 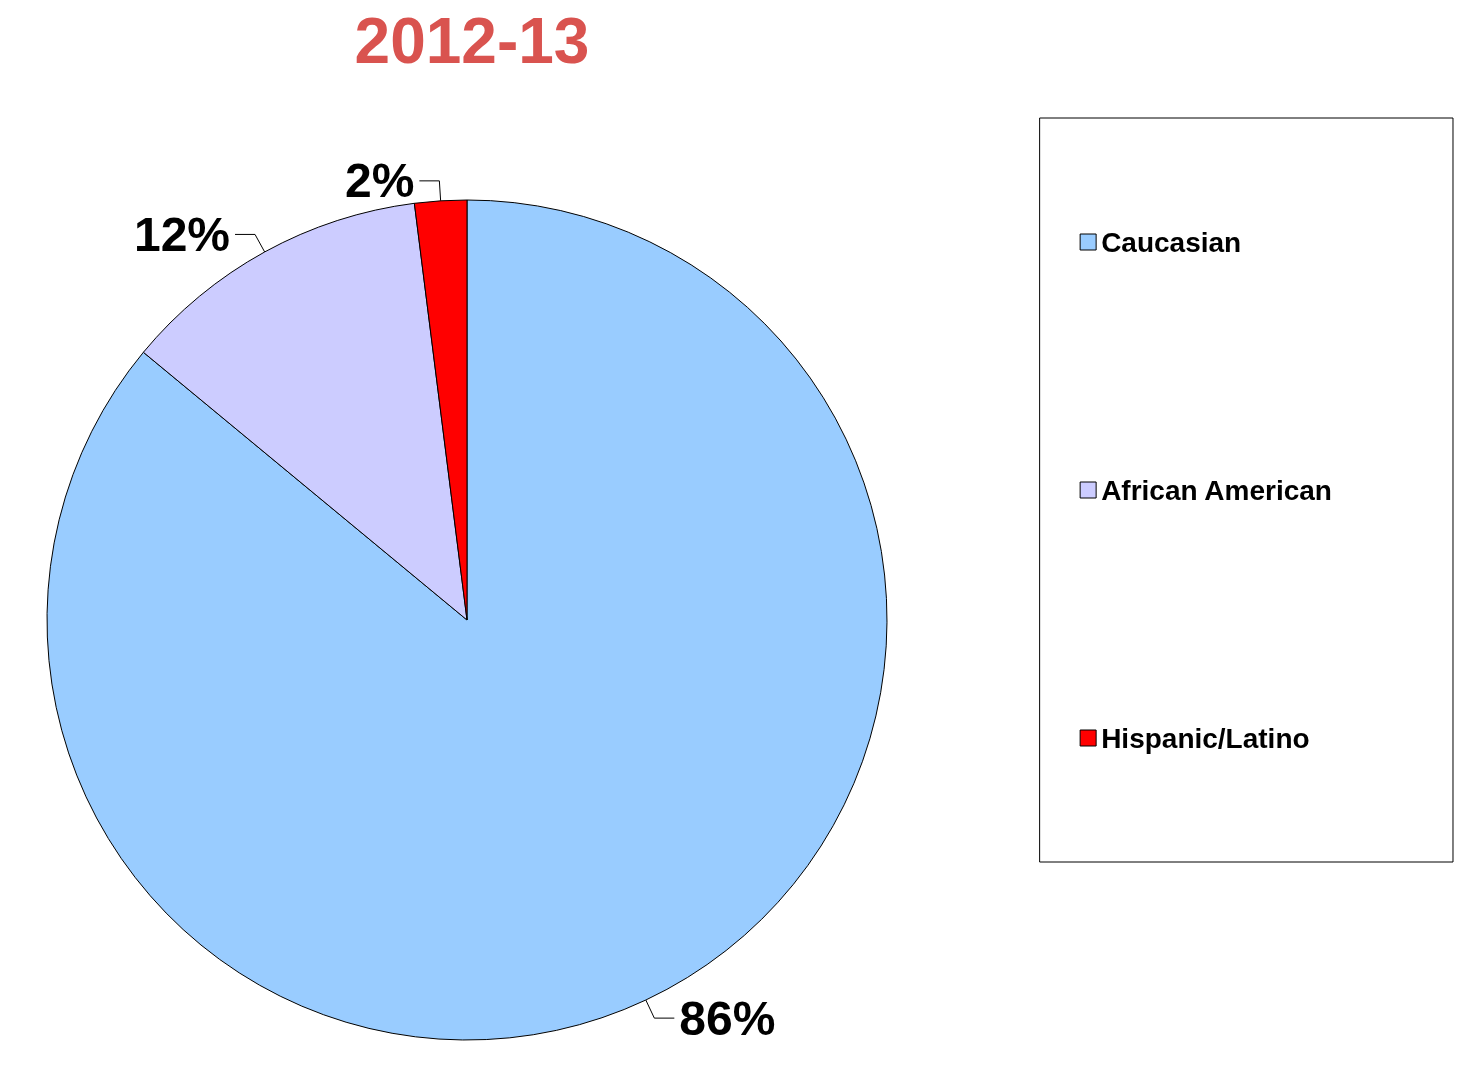 I want to click on data-label: 12%, so click(x=182, y=234).